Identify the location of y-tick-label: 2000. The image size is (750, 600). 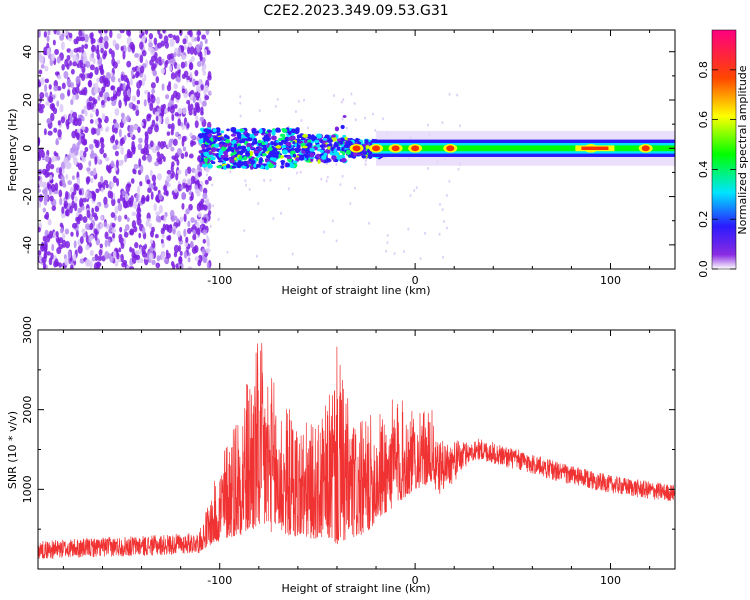
(27, 410).